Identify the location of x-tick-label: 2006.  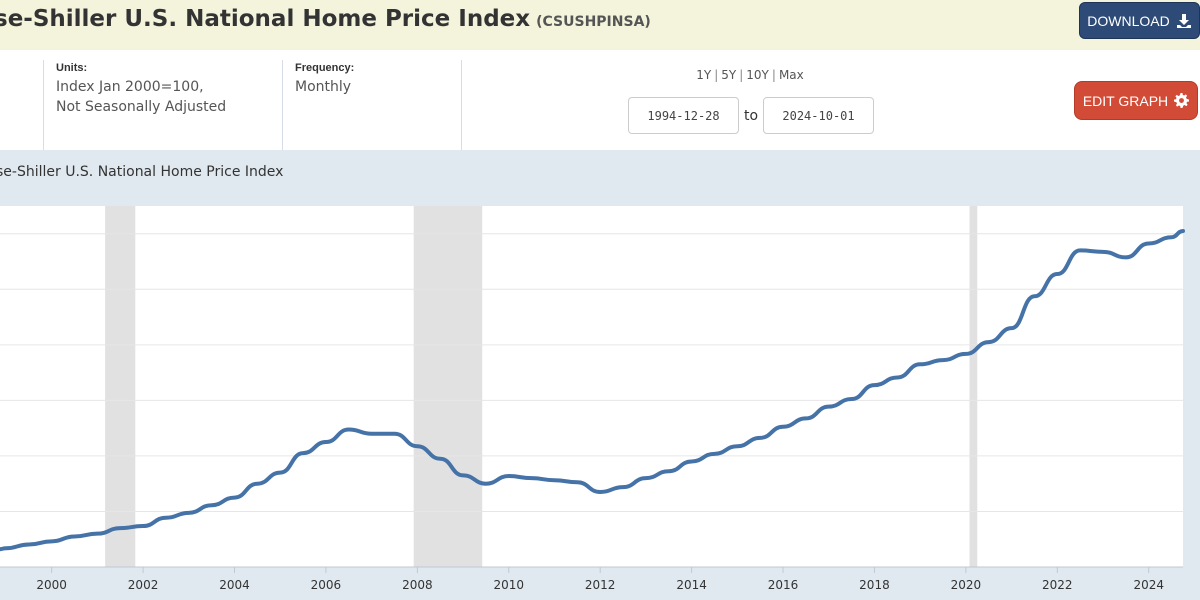
(326, 585).